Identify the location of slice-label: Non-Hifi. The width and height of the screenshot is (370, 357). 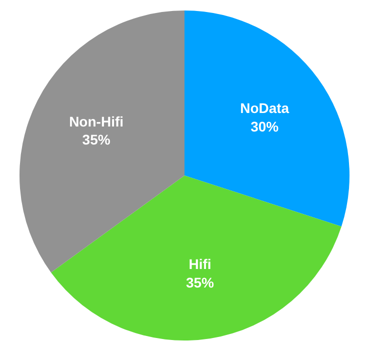
(96, 121).